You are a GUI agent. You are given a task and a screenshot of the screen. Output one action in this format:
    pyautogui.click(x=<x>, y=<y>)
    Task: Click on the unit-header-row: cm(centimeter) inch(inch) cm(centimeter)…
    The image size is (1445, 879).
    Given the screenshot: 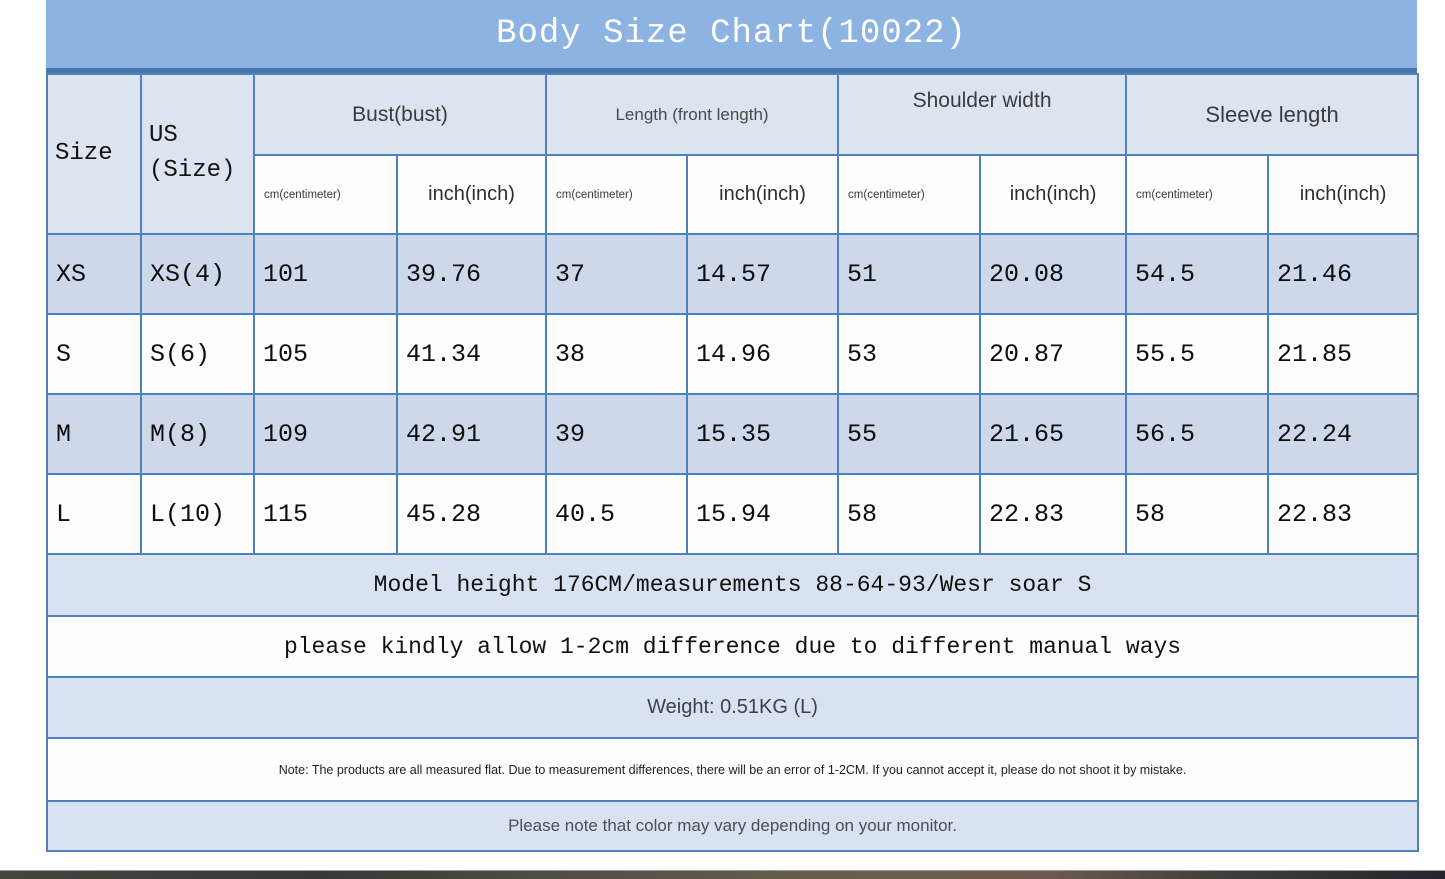 What is the action you would take?
    pyautogui.click(x=733, y=194)
    